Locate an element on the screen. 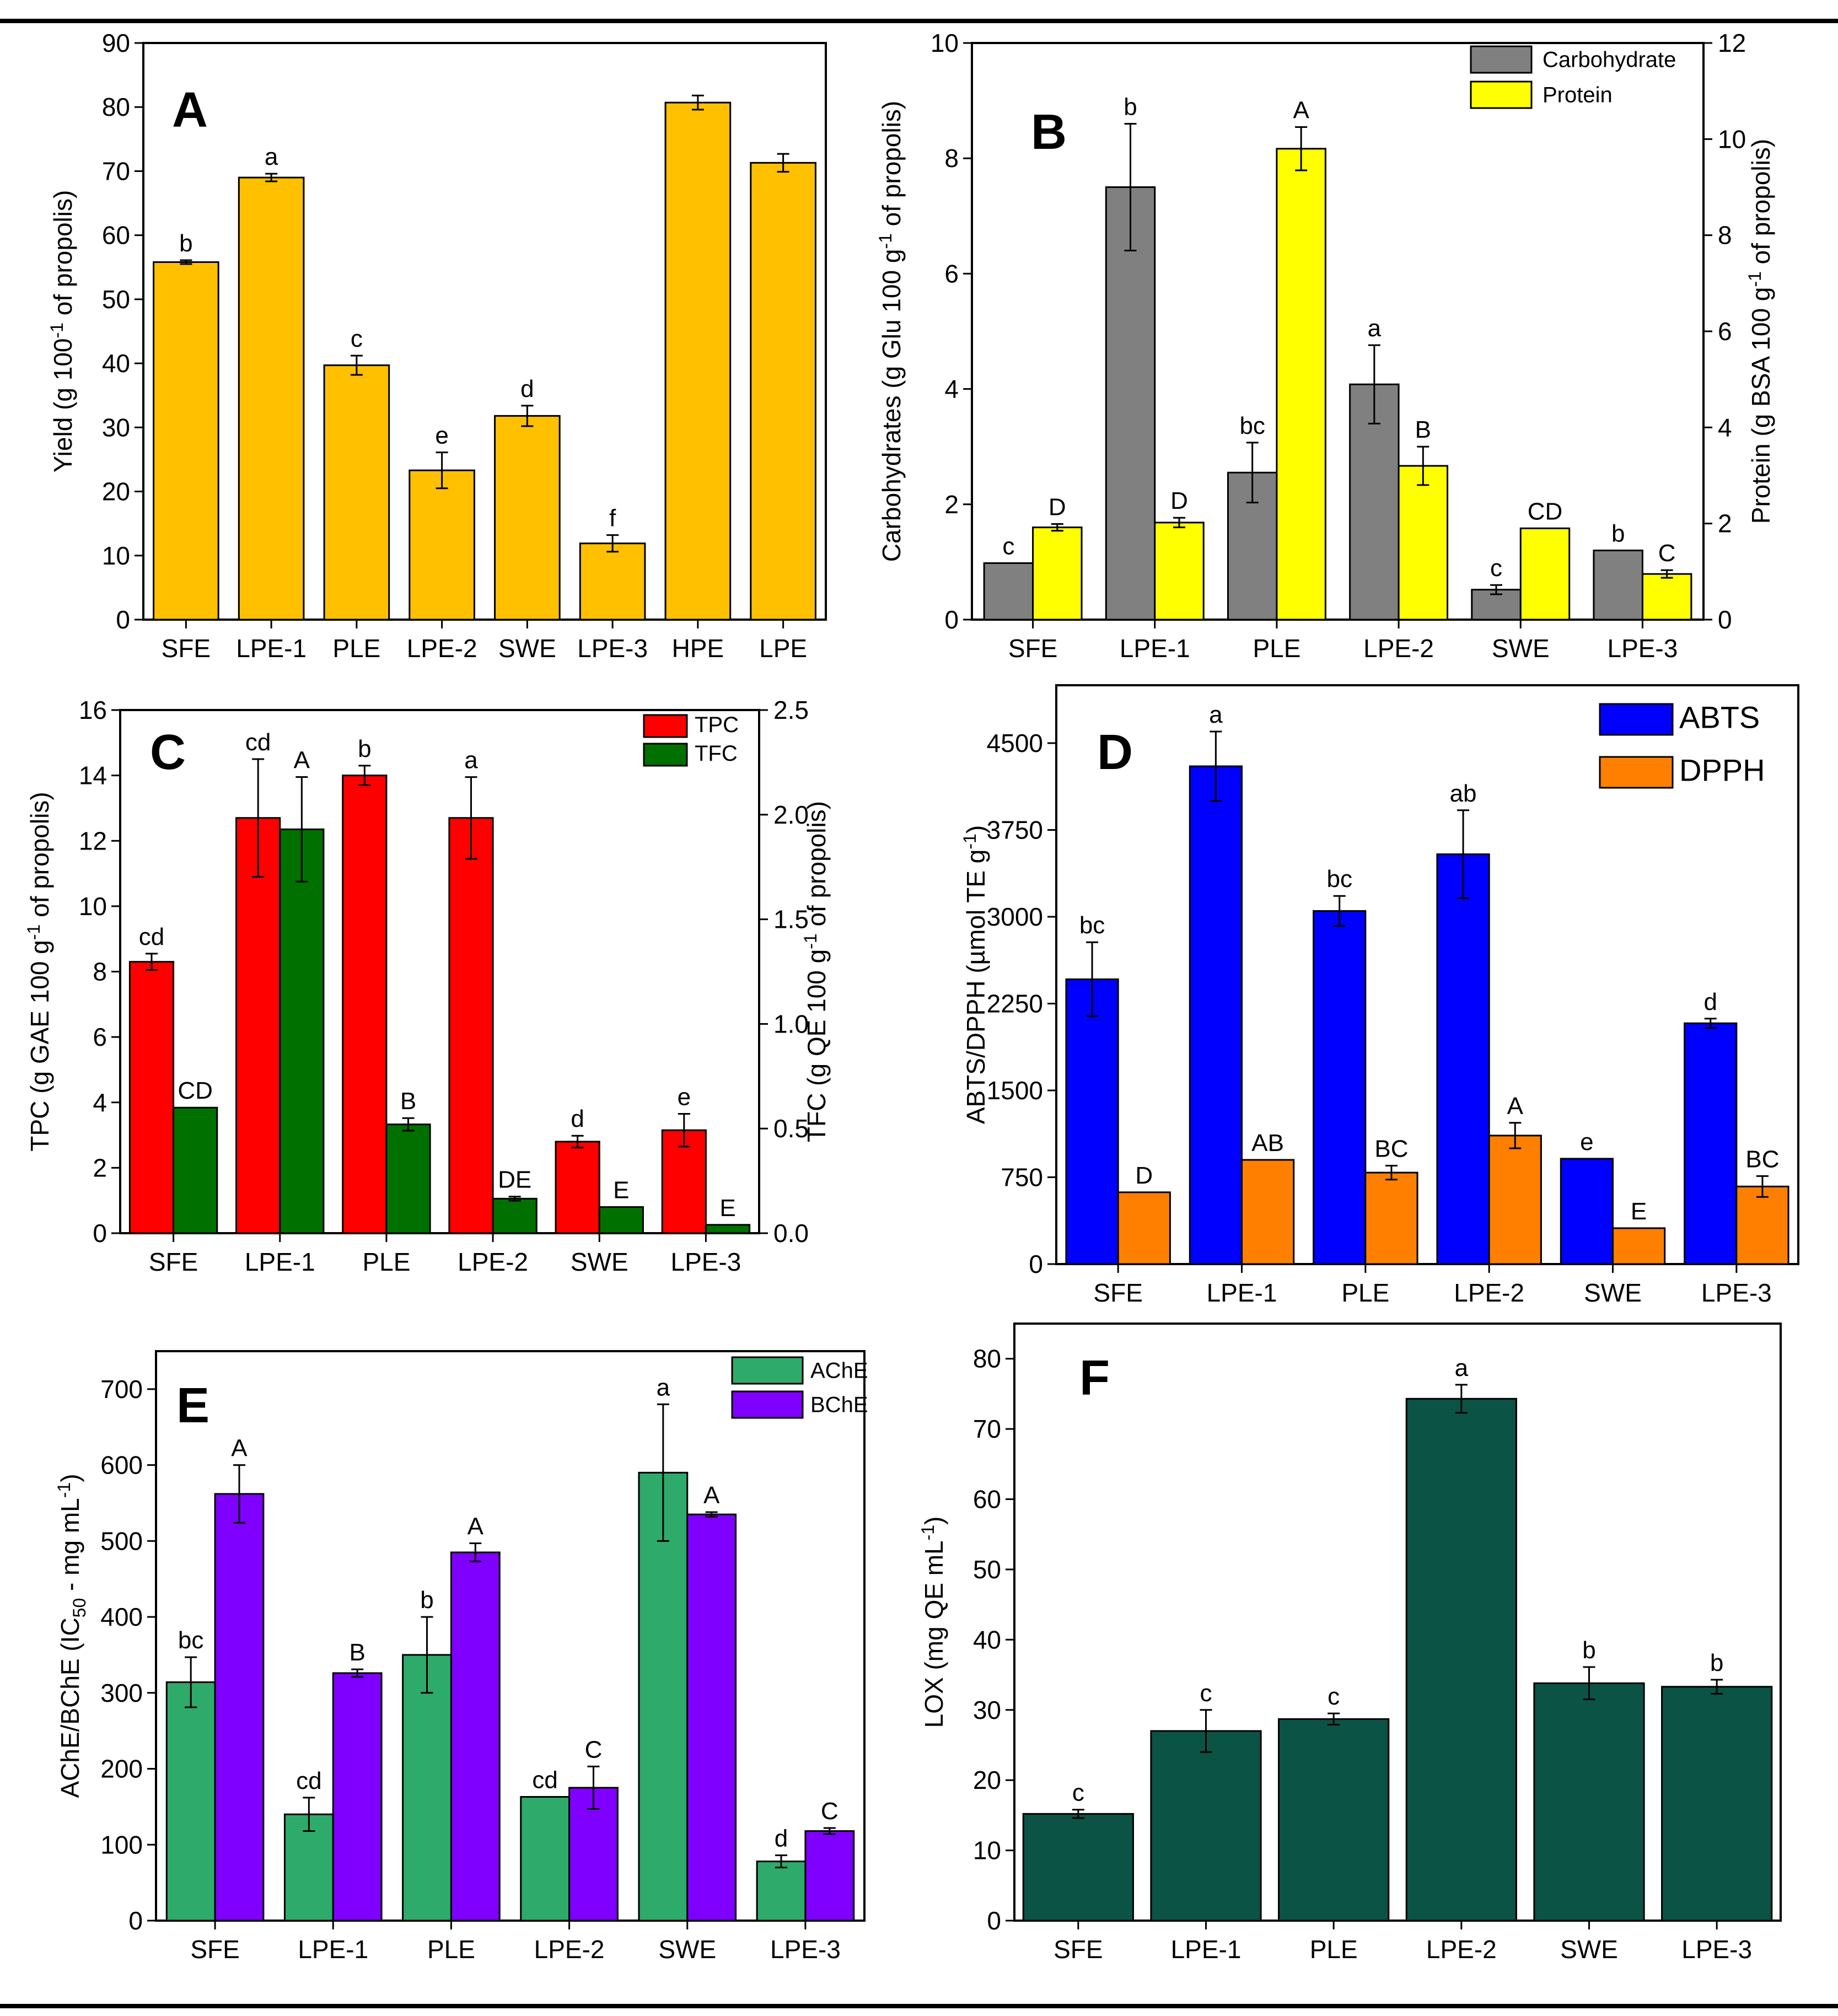 This screenshot has width=1838, height=2016. bar-lox is located at coordinates (1334, 1820).